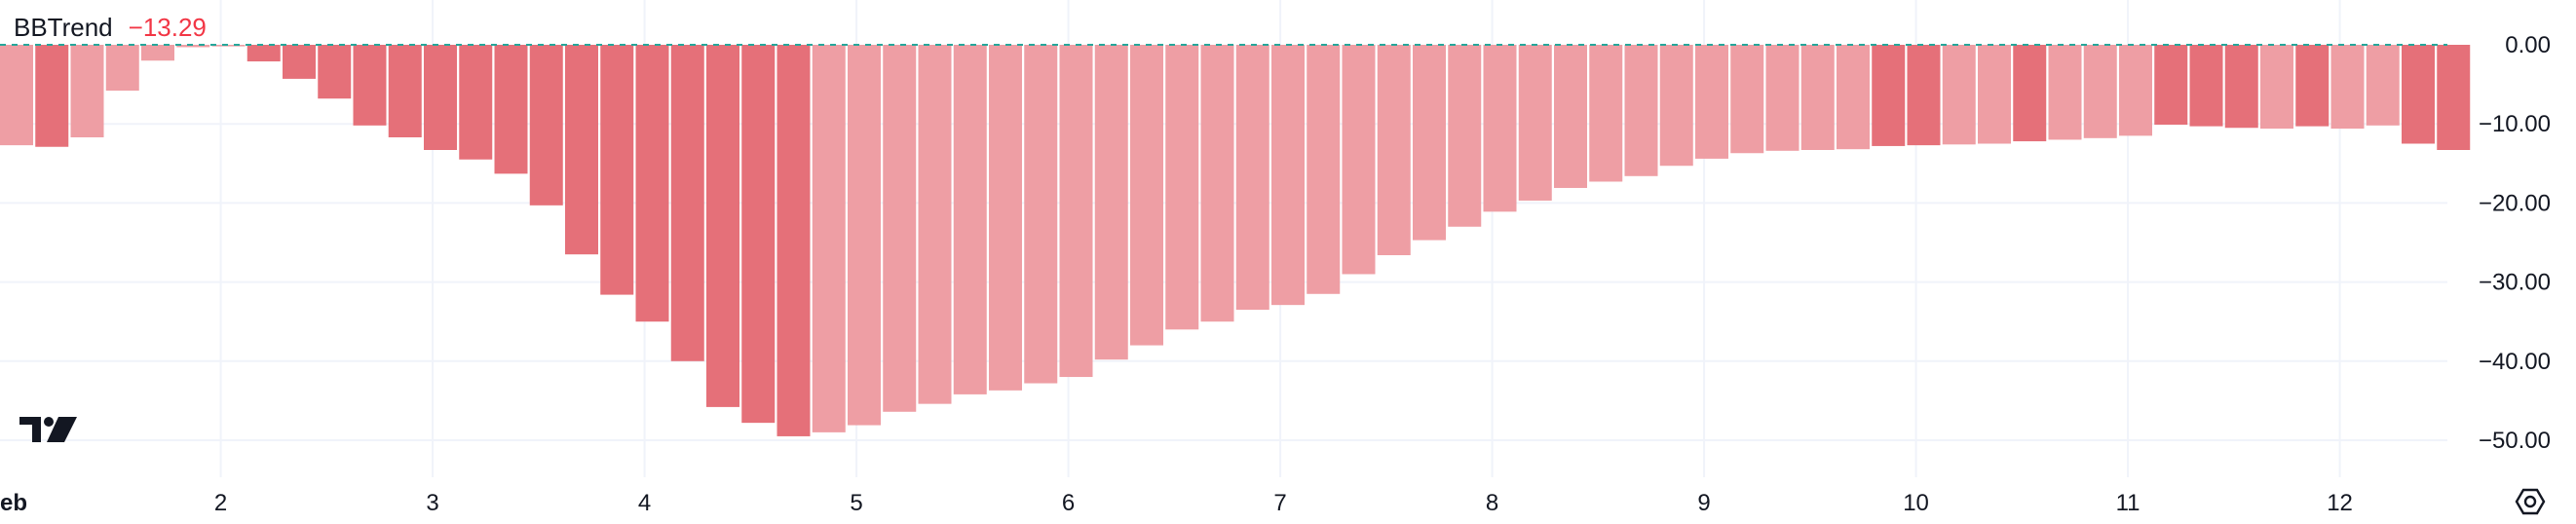 Image resolution: width=2576 pixels, height=524 pixels. Describe the element at coordinates (432, 503) in the screenshot. I see `x-tick-label: 3` at that location.